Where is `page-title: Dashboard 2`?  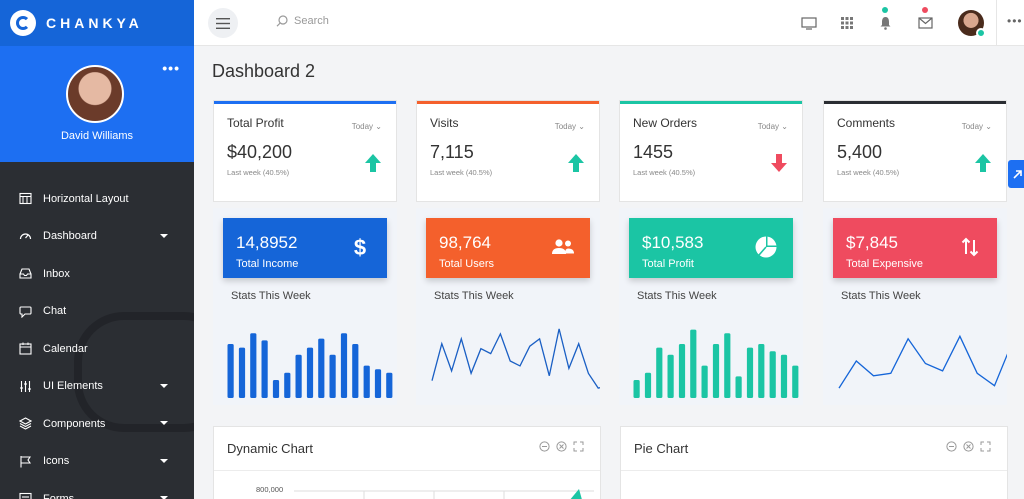 page-title: Dashboard 2 is located at coordinates (264, 71).